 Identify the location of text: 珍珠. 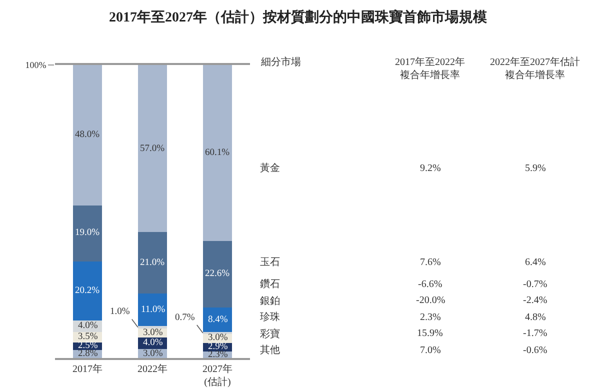
(270, 317).